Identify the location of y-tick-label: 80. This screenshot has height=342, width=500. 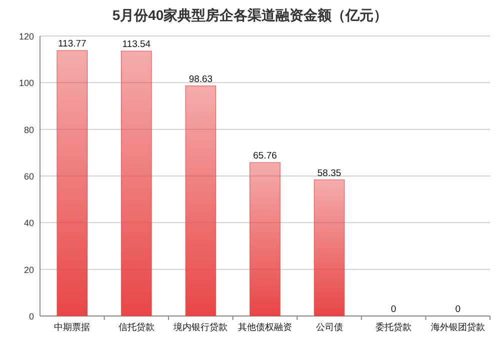
(29, 129).